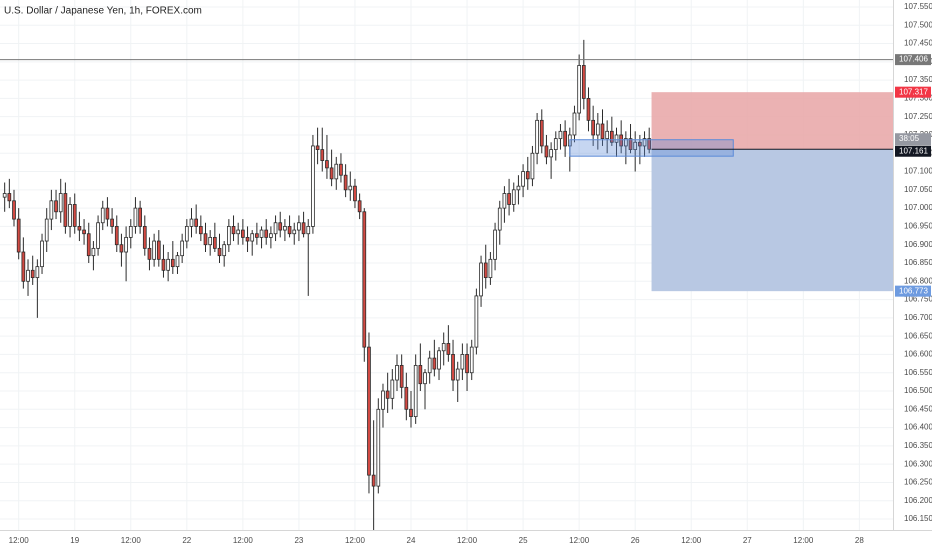 The image size is (932, 550). I want to click on y-tick-label: 106.400, so click(918, 427).